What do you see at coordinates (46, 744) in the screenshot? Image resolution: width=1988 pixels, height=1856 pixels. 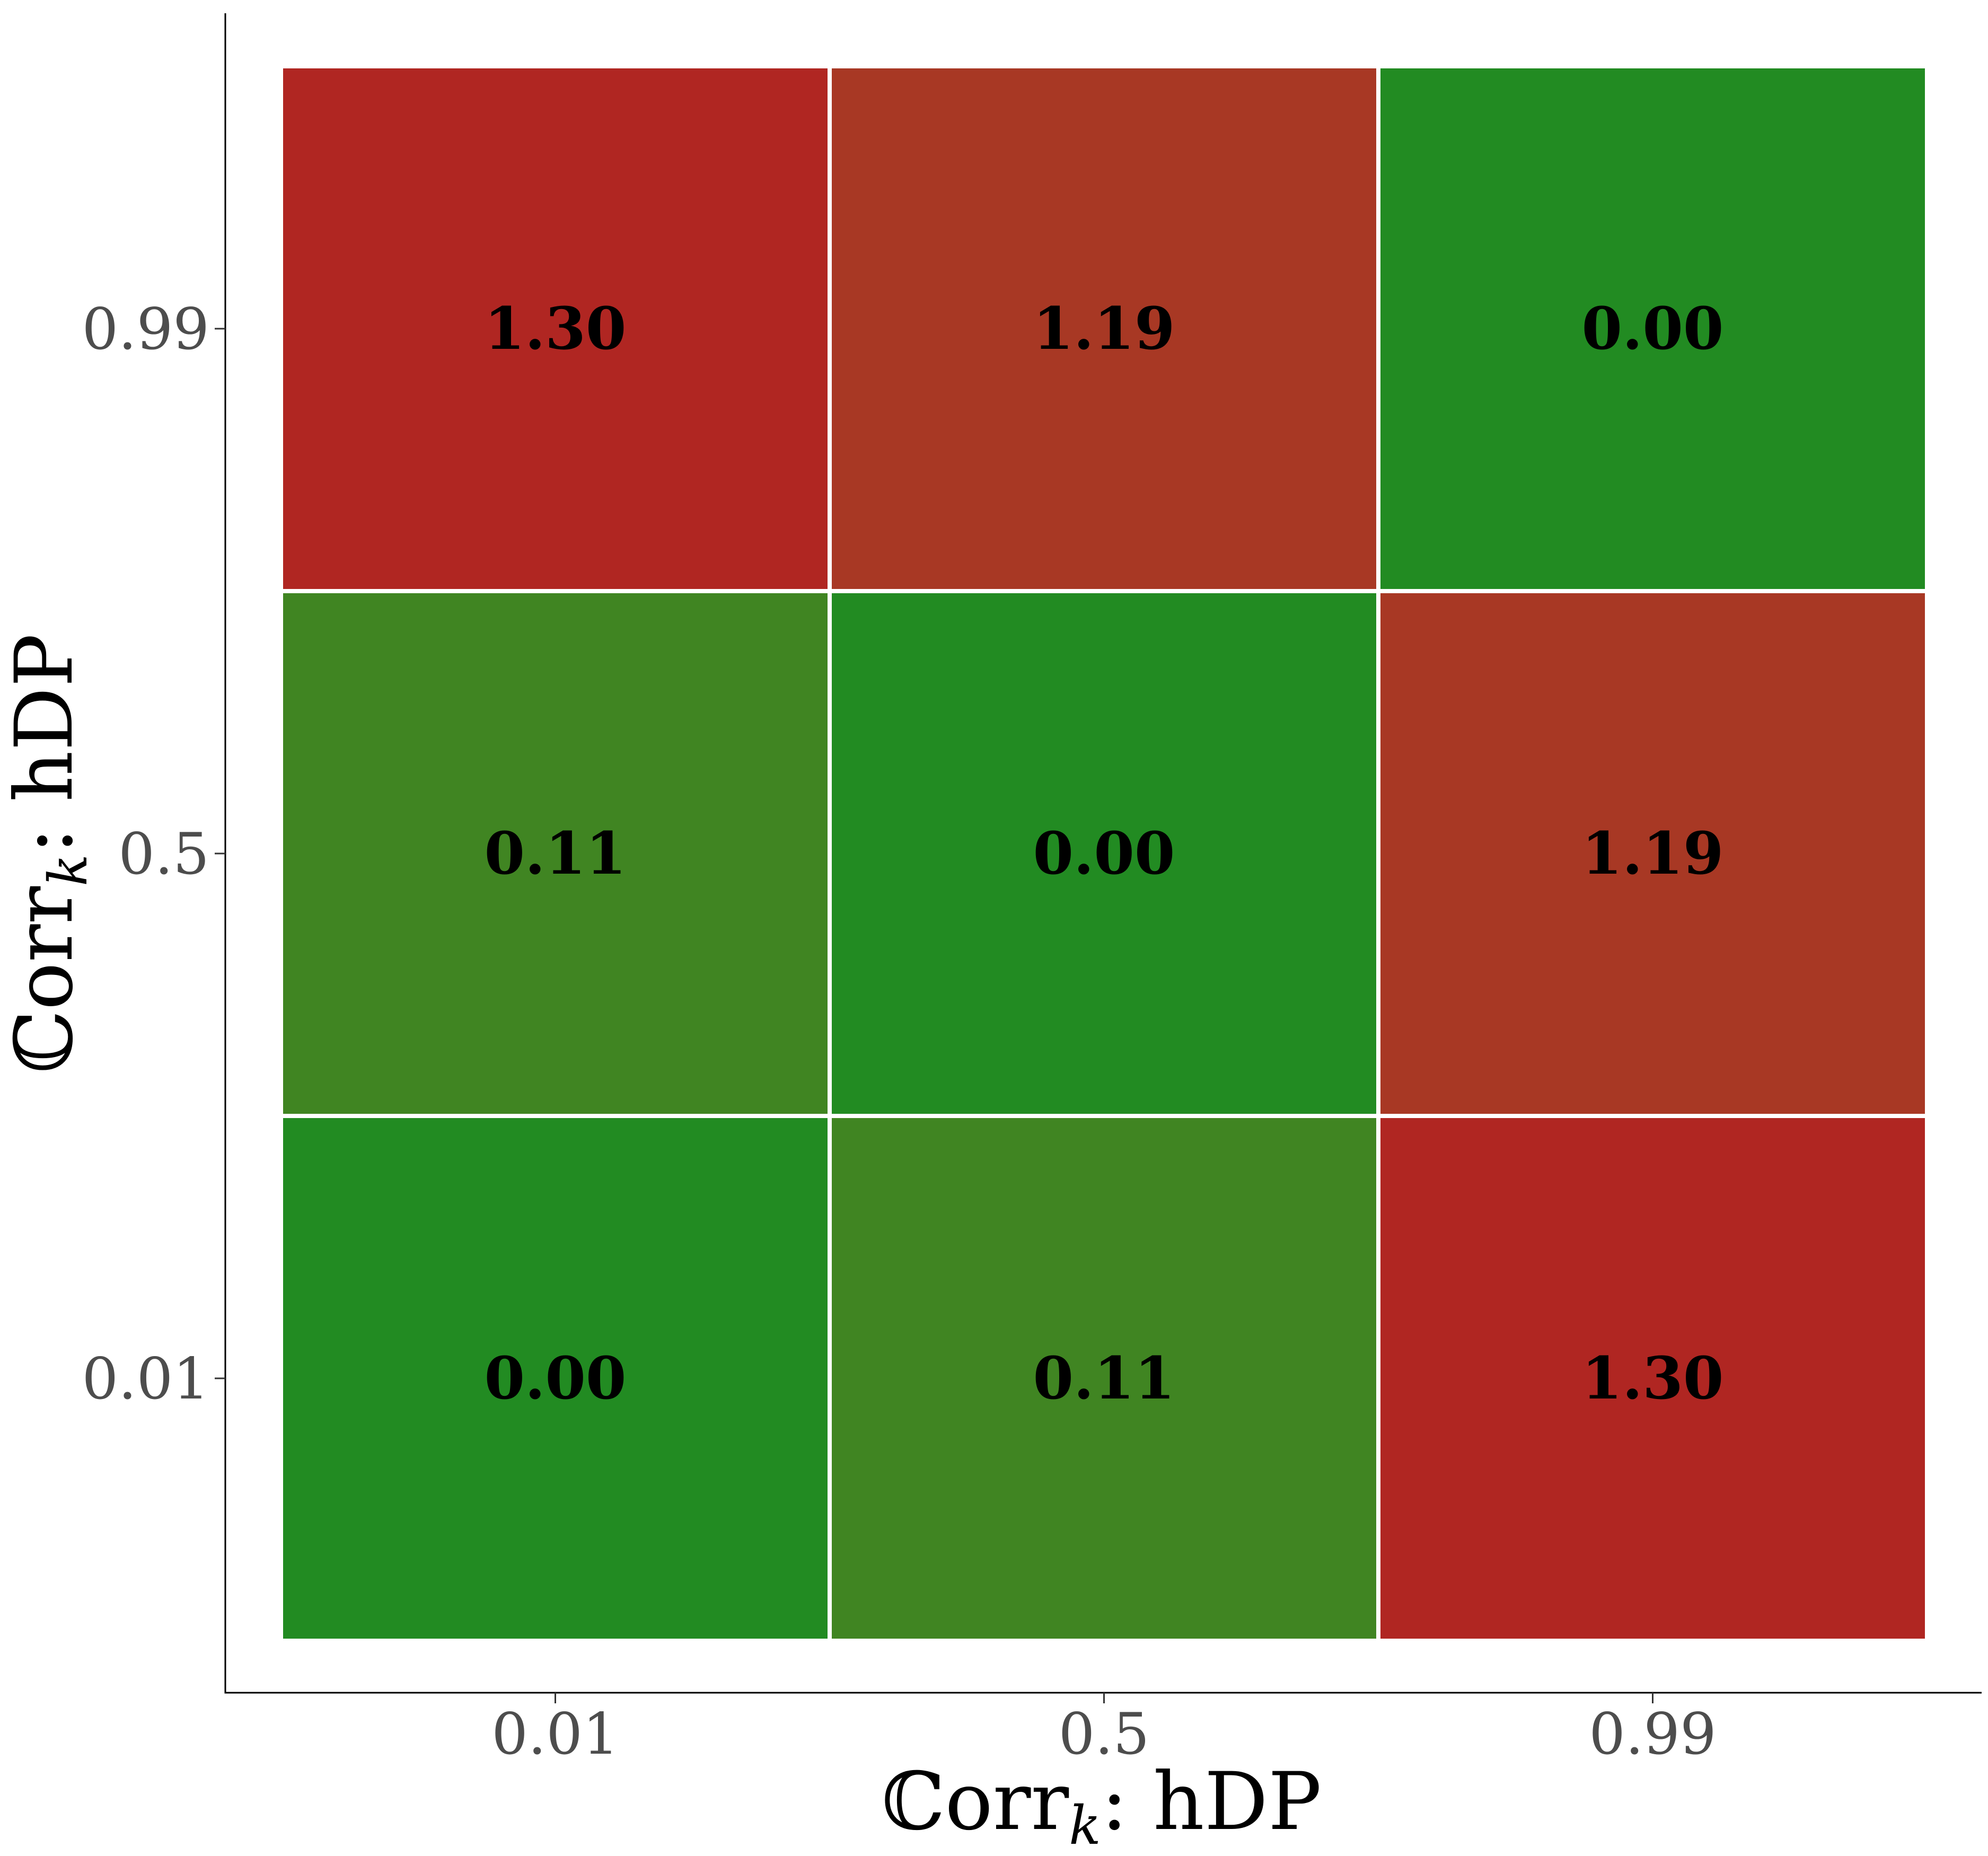 I see `y-axis-title-suffix: : hDP` at bounding box center [46, 744].